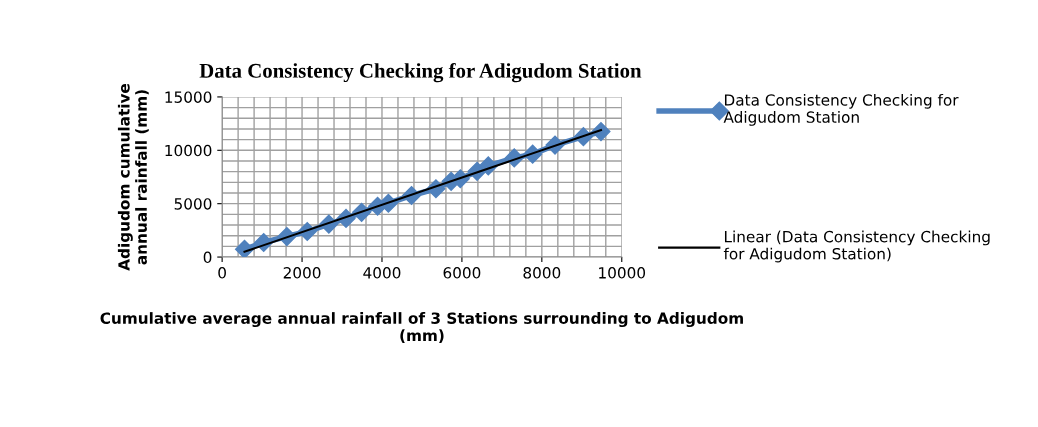  Describe the element at coordinates (193, 204) in the screenshot. I see `y-tick-label: 5000` at that location.